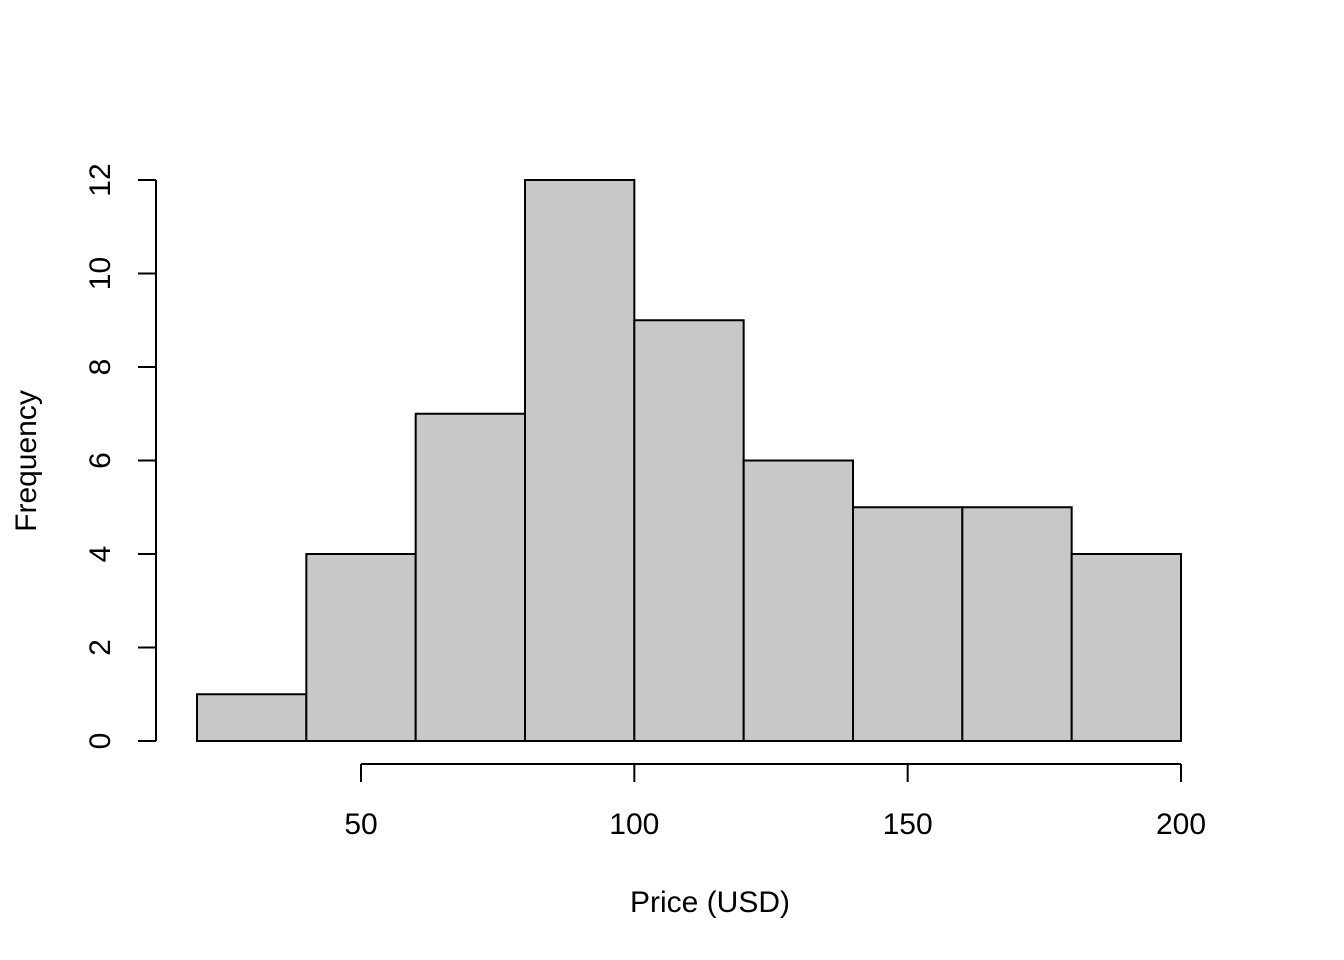 This screenshot has height=960, width=1344. I want to click on y-tick-label: 6, so click(100, 460).